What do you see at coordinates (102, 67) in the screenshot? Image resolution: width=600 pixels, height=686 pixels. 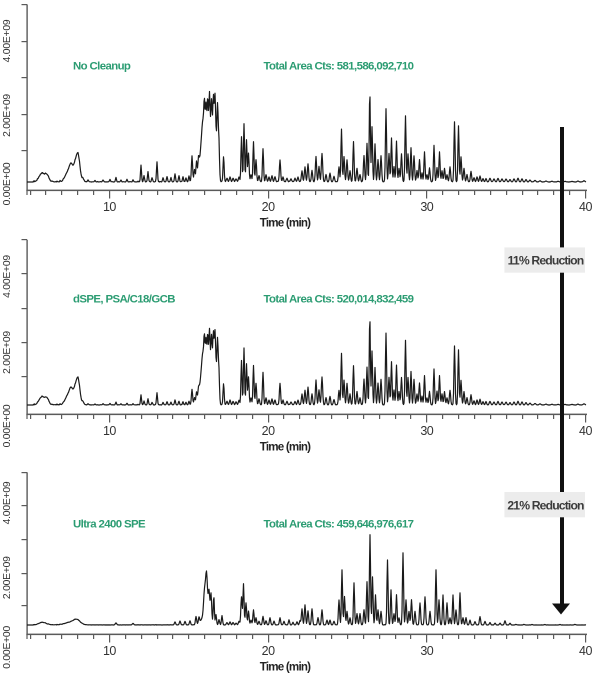 I see `svg-text: No Cleanup` at bounding box center [102, 67].